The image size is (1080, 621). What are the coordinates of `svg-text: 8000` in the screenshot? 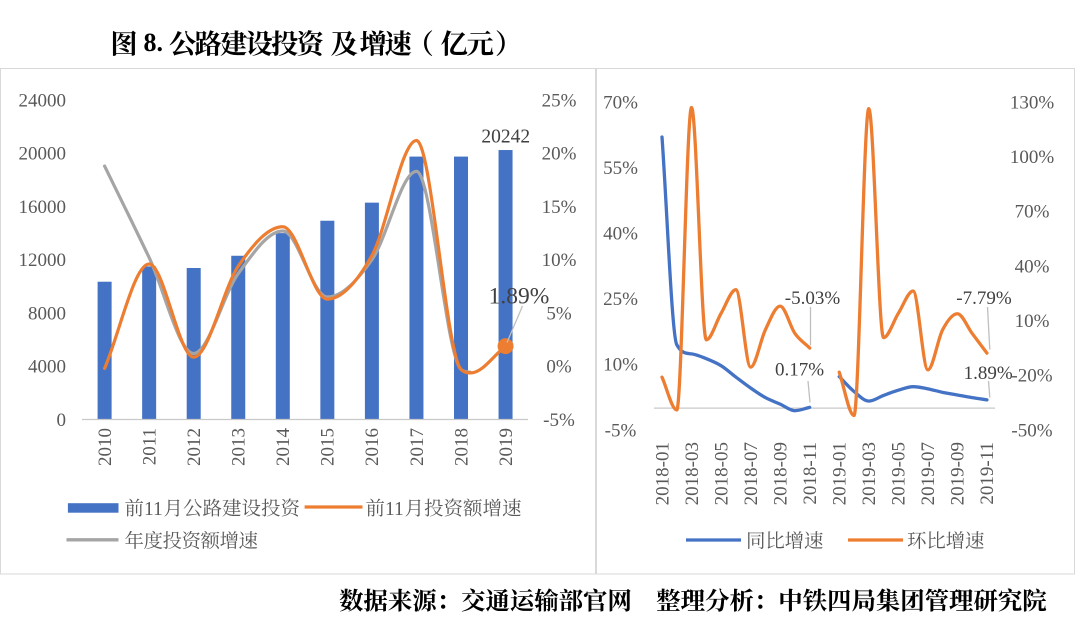 It's located at (47, 313).